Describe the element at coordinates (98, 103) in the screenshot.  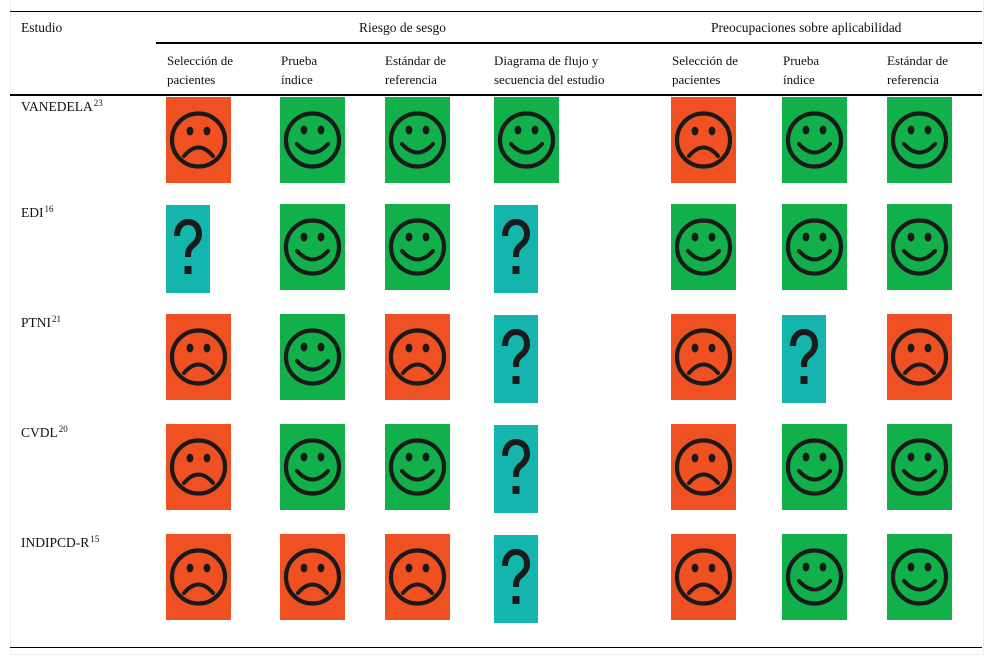
I see `reference-superscript: 23` at that location.